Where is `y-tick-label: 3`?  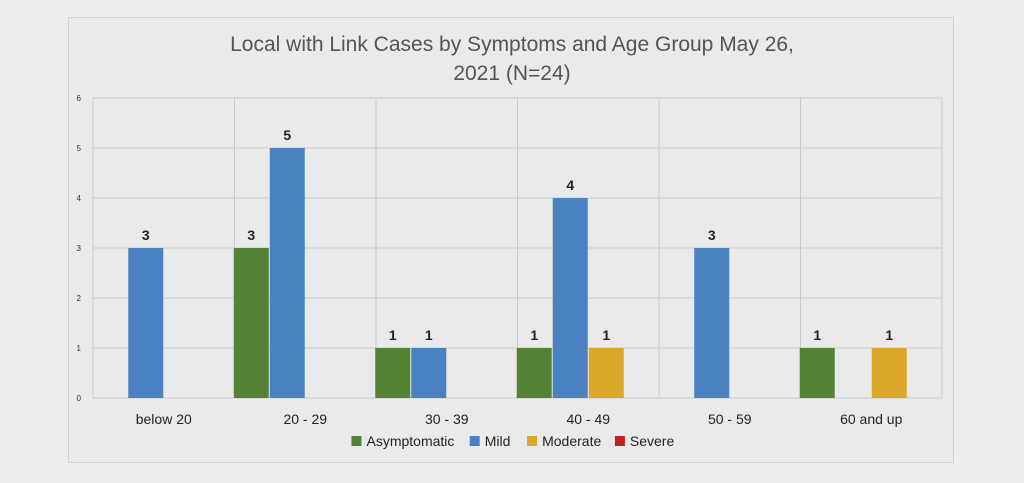
y-tick-label: 3 is located at coordinates (79, 248).